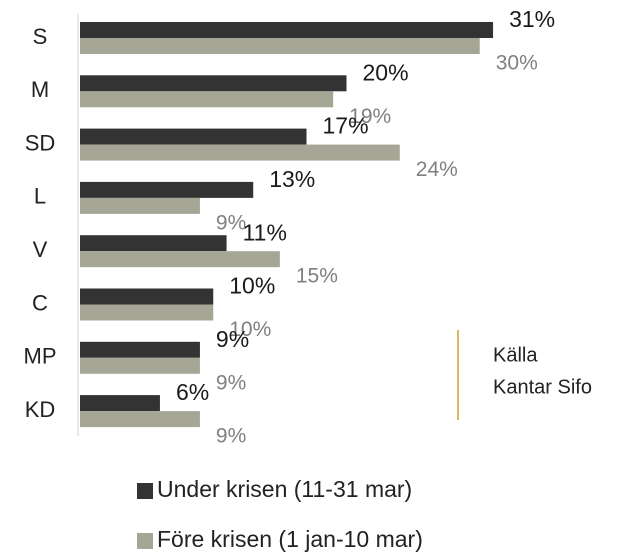 Image resolution: width=623 pixels, height=555 pixels. Describe the element at coordinates (284, 489) in the screenshot. I see `legend-label: Under krisen (11-31 mar)` at that location.